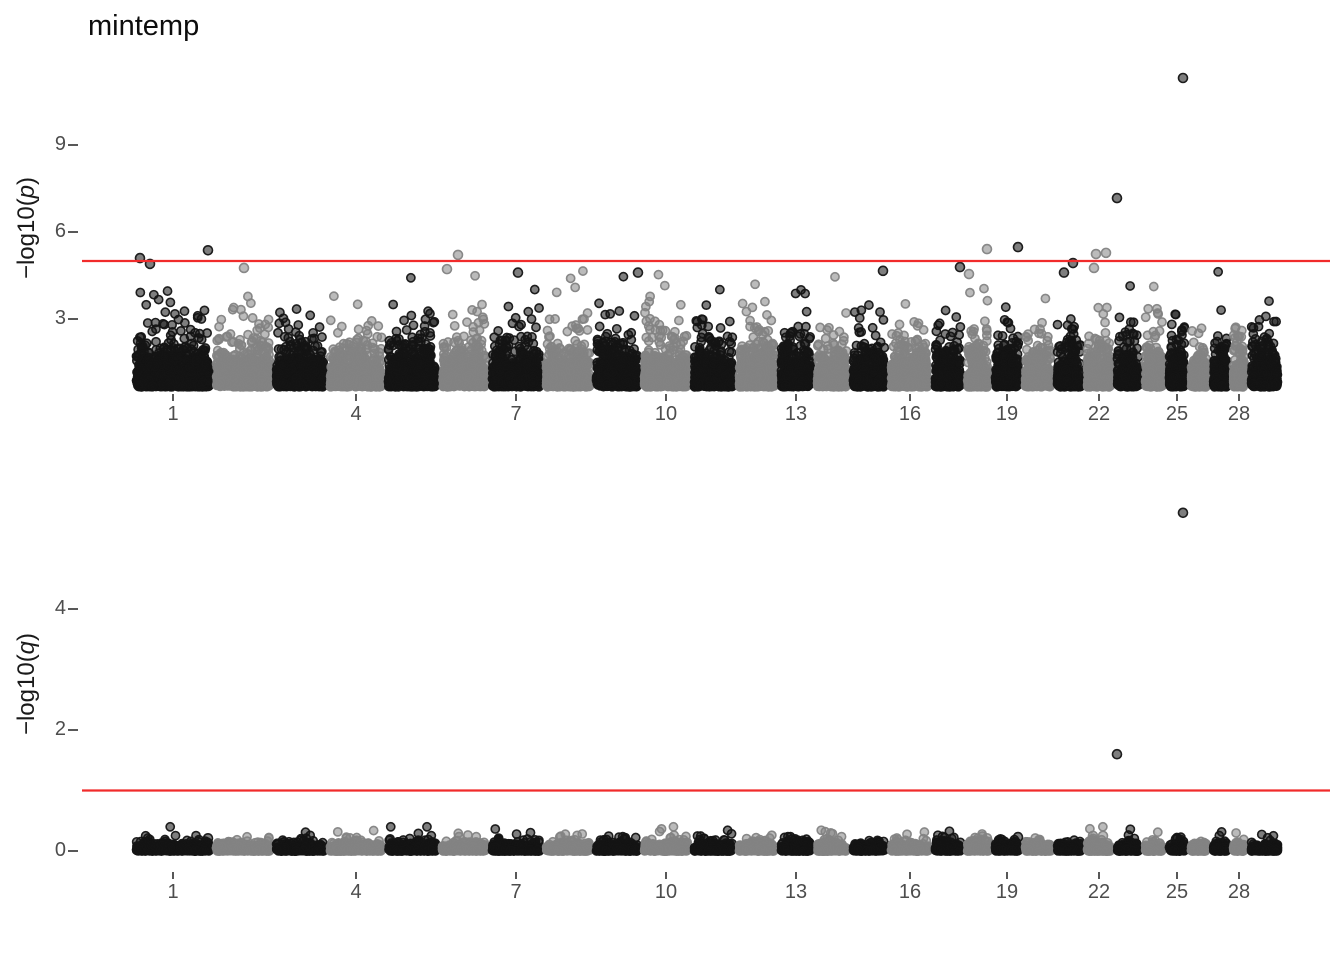 Image resolution: width=1344 pixels, height=960 pixels. What do you see at coordinates (26, 180) in the screenshot?
I see `y-axis-label-p-suffix: )` at bounding box center [26, 180].